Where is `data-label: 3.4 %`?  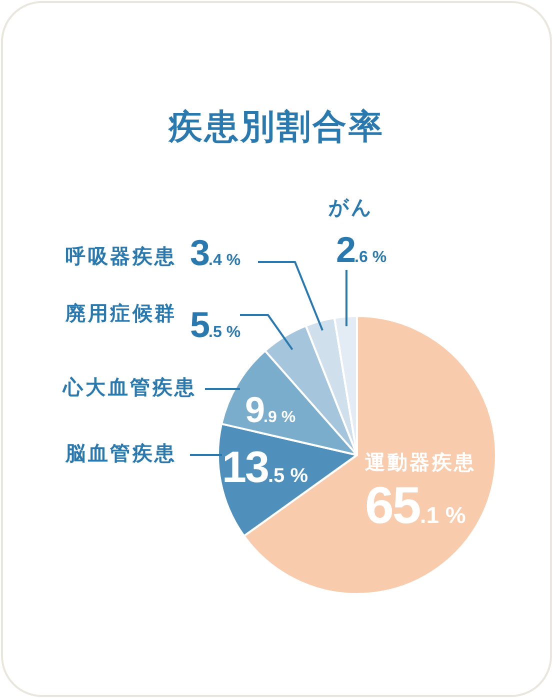
data-label: 3.4 % is located at coordinates (215, 252).